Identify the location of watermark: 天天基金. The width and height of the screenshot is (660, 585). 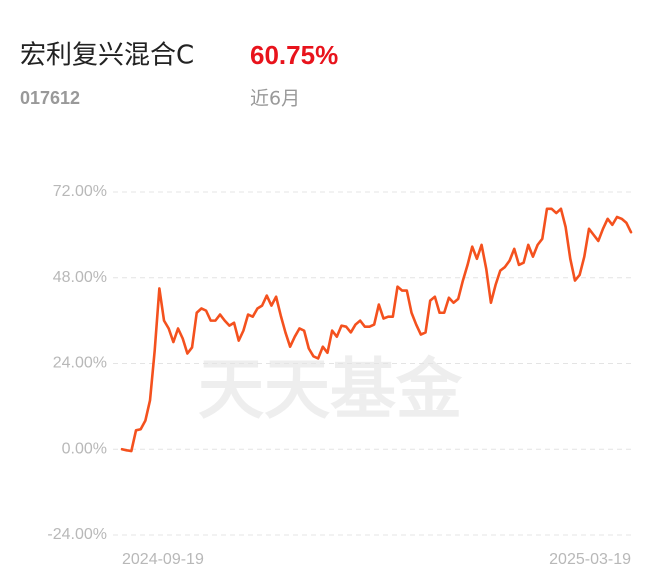
(330, 389).